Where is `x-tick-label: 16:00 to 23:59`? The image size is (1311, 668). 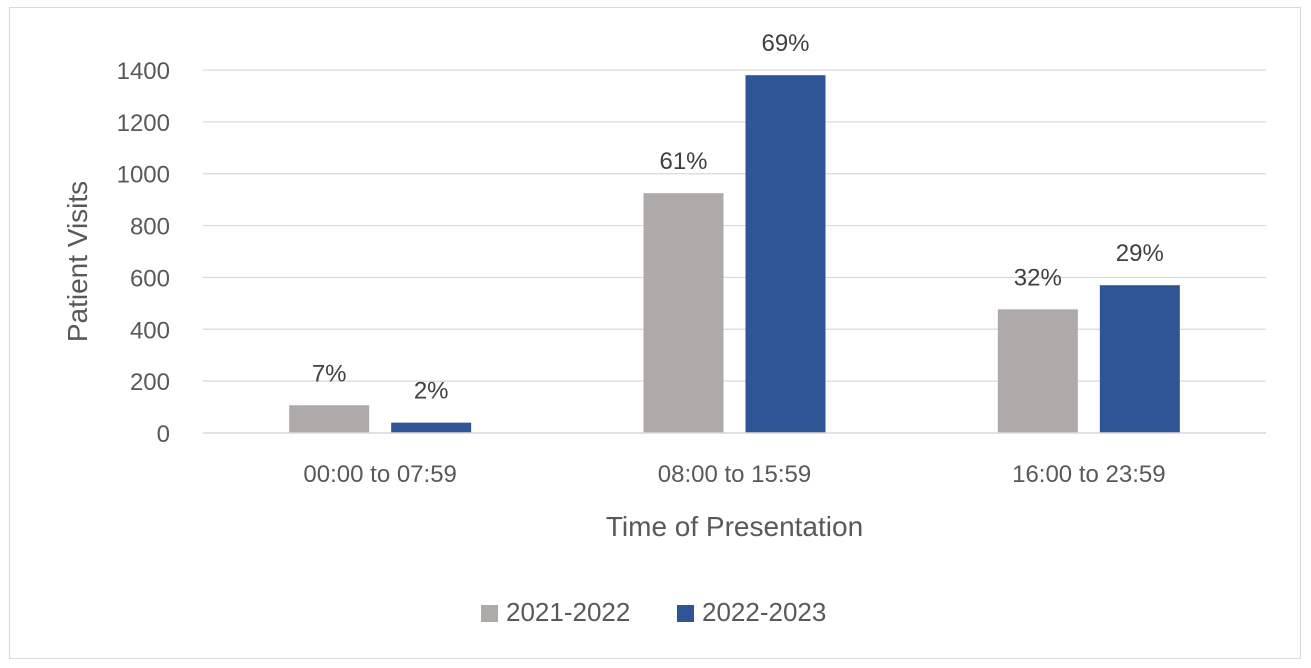
x-tick-label: 16:00 to 23:59 is located at coordinates (1088, 474).